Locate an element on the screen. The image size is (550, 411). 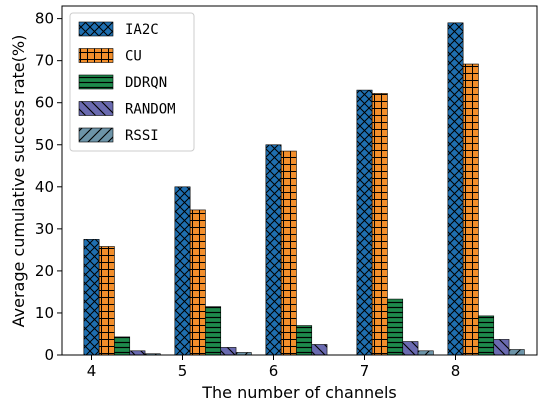
y-tick-label: 40 is located at coordinates (44, 187).